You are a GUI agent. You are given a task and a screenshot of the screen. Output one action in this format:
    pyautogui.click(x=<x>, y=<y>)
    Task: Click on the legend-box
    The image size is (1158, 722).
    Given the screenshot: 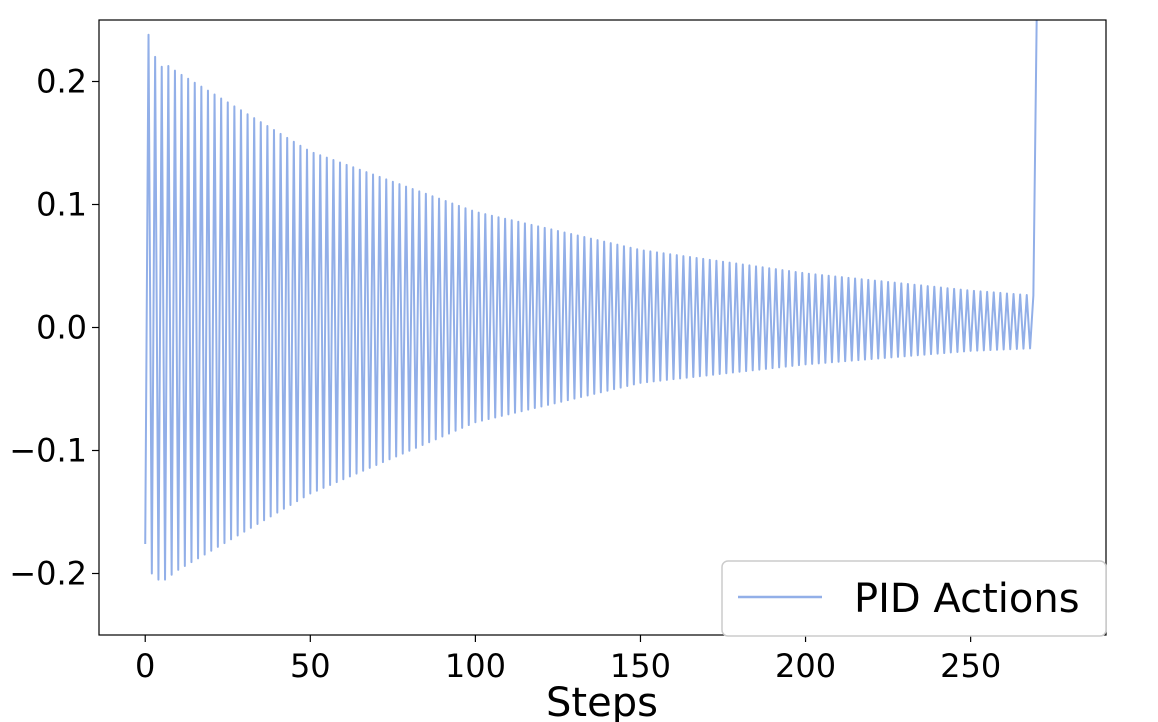 What is the action you would take?
    pyautogui.click(x=914, y=598)
    